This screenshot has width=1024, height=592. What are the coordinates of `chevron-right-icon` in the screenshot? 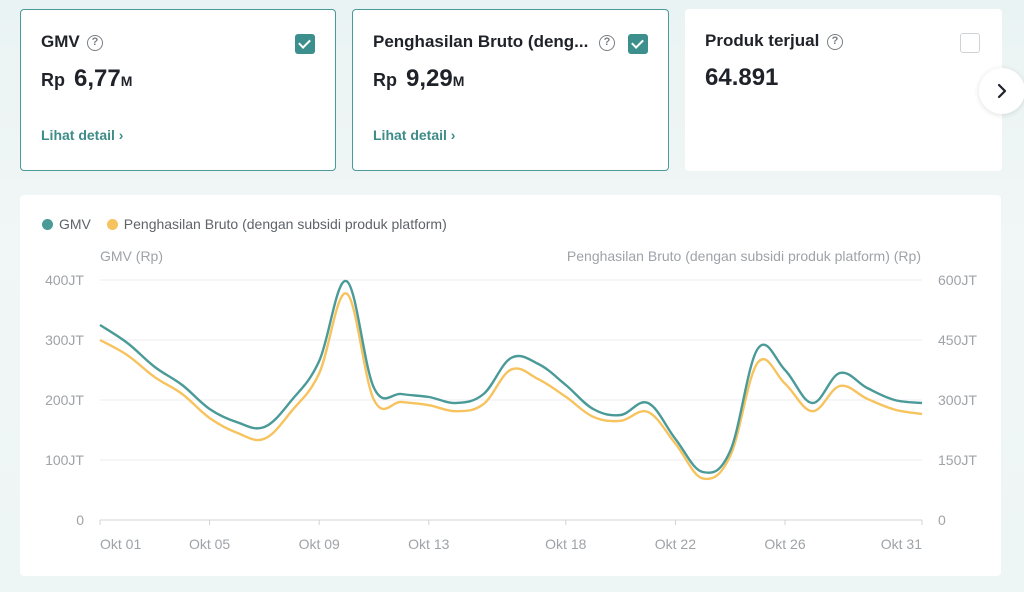 It's located at (1002, 91).